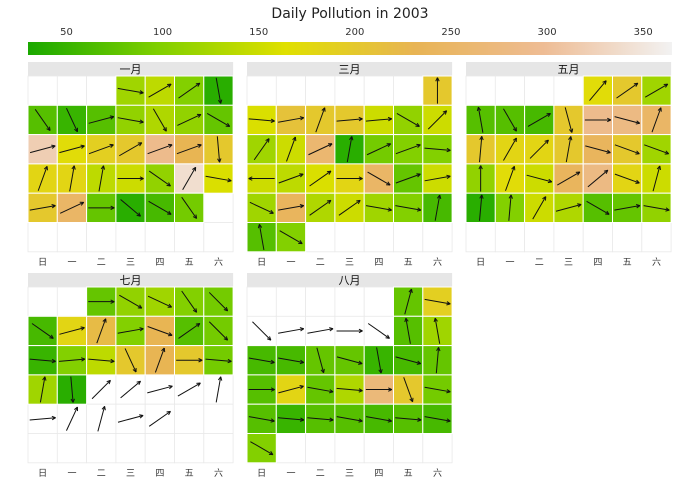 The width and height of the screenshot is (700, 500). I want to click on colorbar-tick-label: 100, so click(162, 32).